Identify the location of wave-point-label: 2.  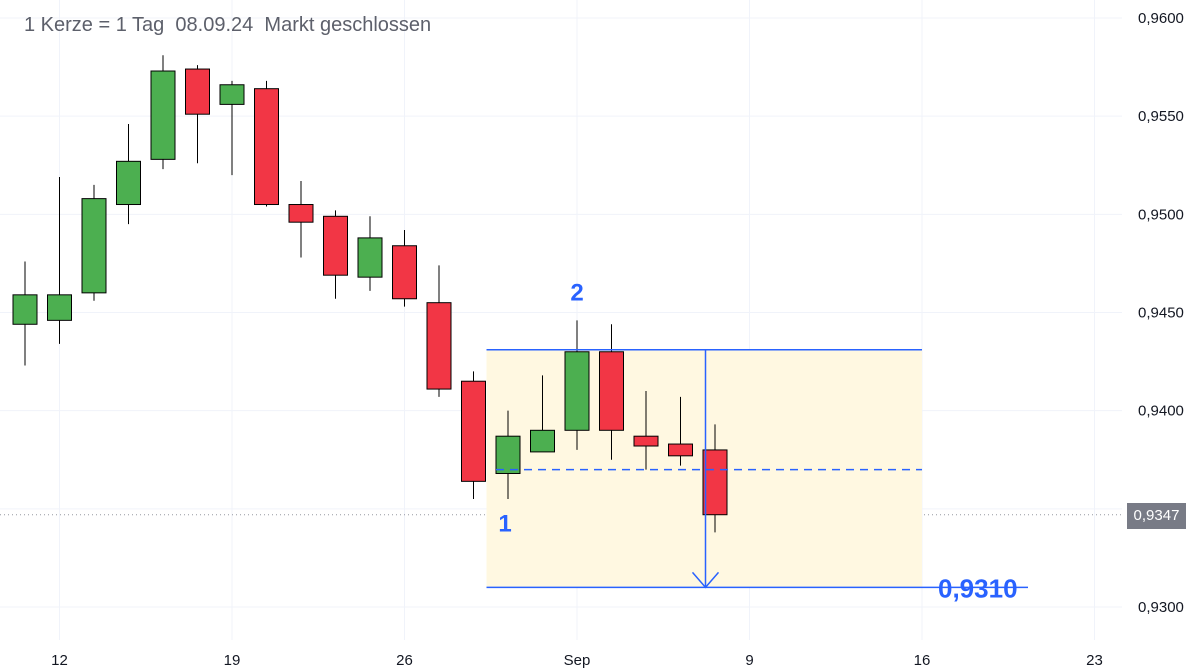
(576, 293).